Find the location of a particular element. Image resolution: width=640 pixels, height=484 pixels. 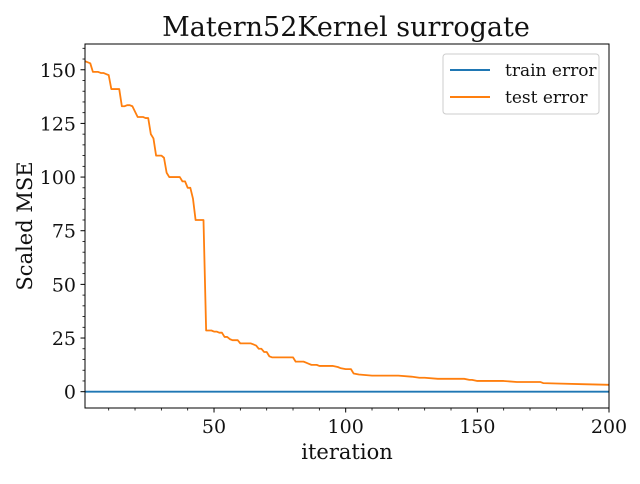

y-tick-label: 0 is located at coordinates (70, 393).